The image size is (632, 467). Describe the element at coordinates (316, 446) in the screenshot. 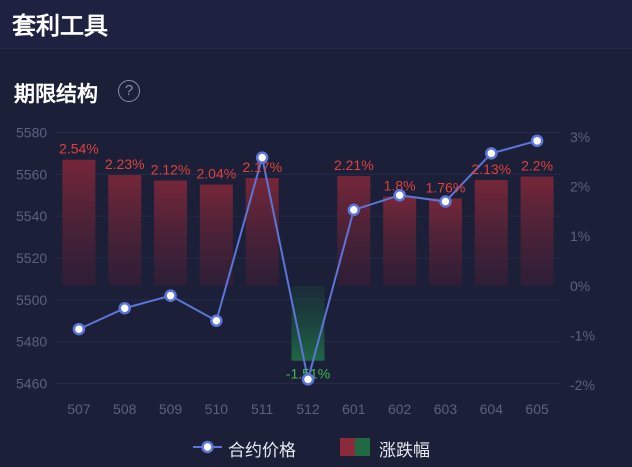

I see `chart-legend: 合约价格 涨跌幅` at that location.